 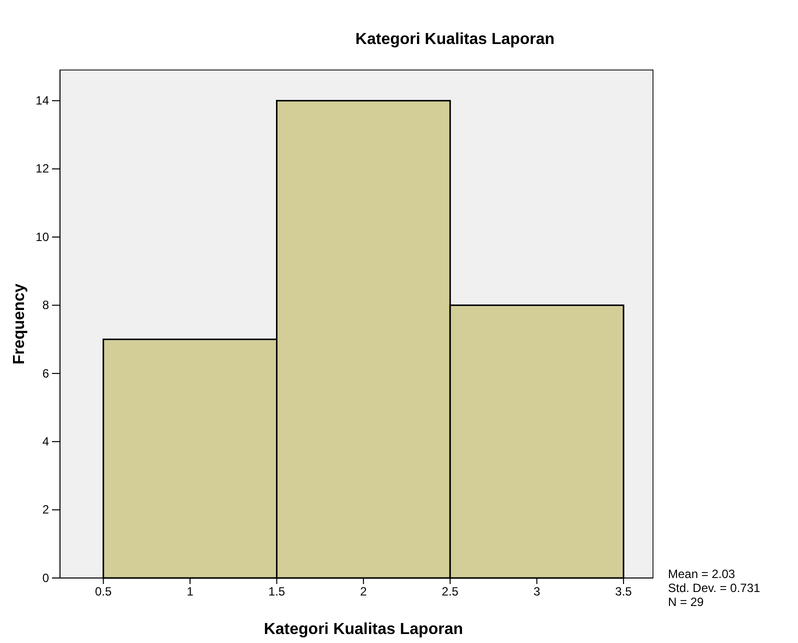 What do you see at coordinates (364, 591) in the screenshot?
I see `x-tick-label: 2` at bounding box center [364, 591].